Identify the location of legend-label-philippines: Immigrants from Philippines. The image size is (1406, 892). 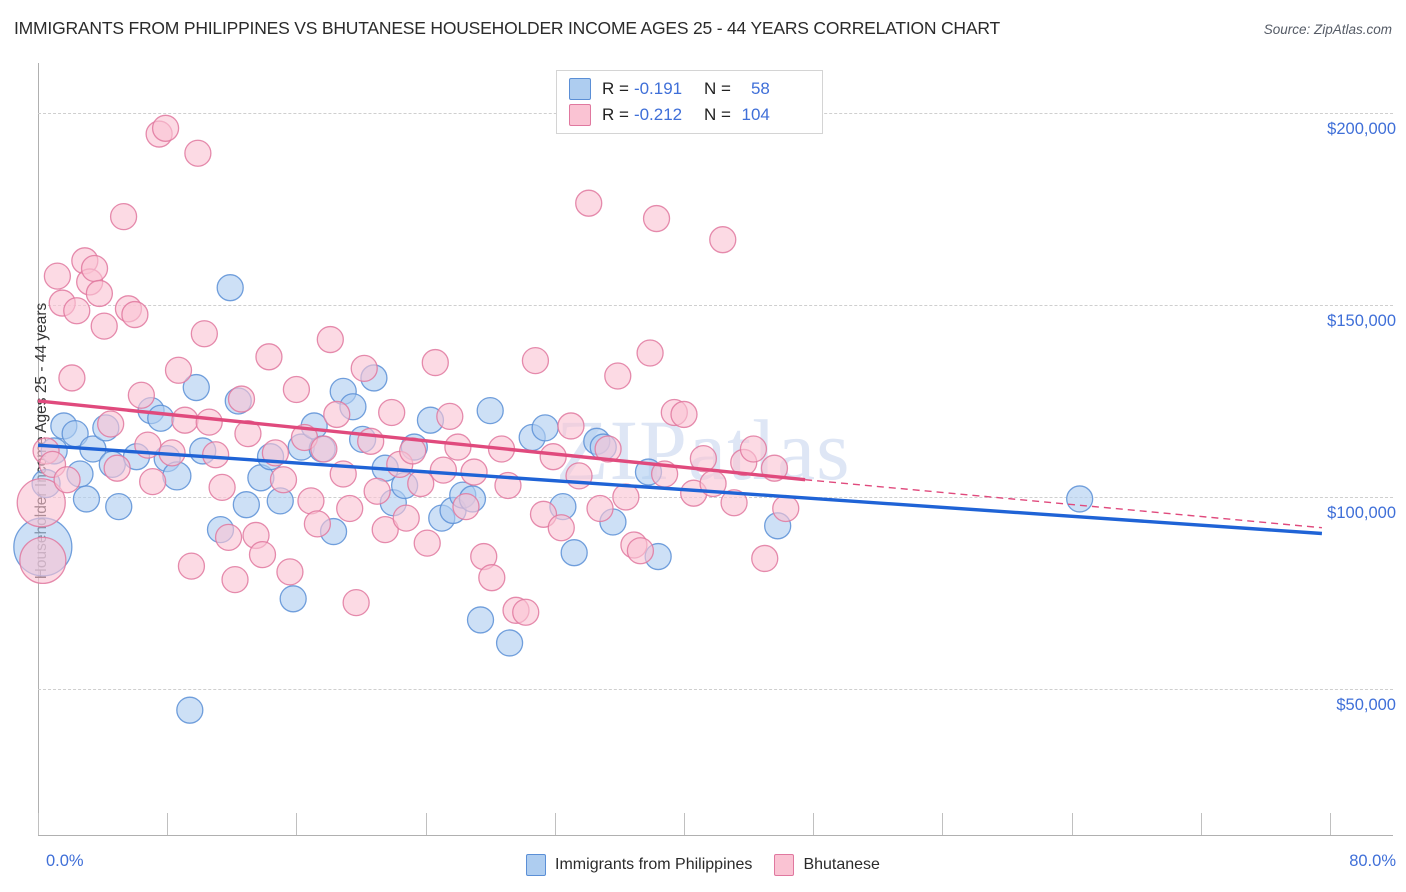
(654, 864).